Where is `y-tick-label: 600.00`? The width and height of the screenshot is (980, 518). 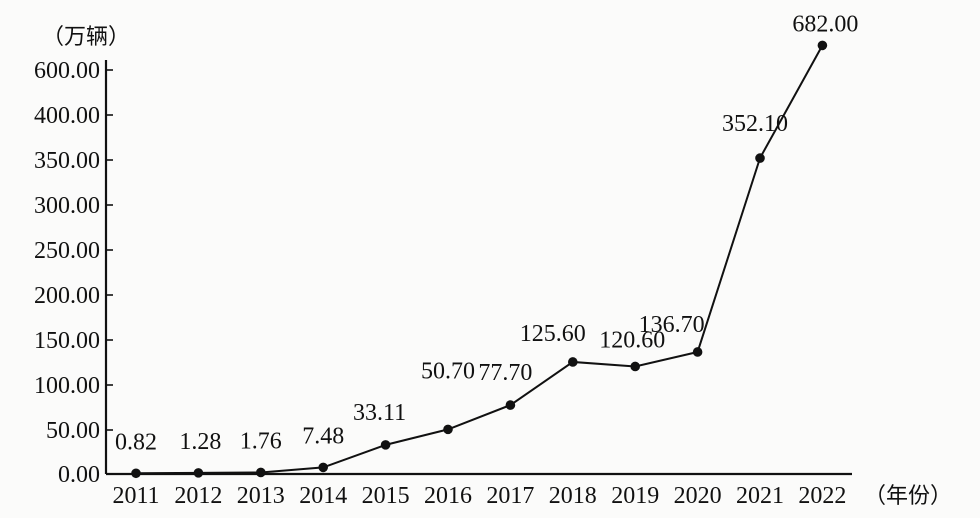
y-tick-label: 600.00 is located at coordinates (67, 71).